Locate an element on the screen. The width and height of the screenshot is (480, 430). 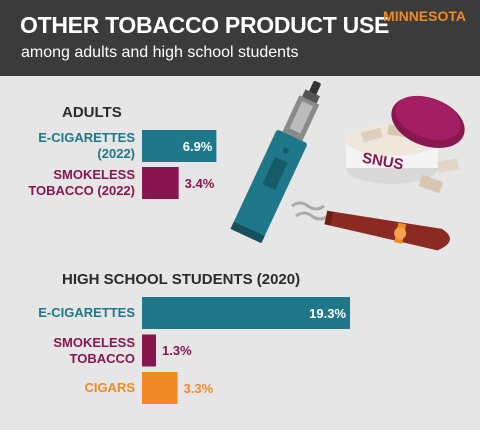
category-label: SMOKELESS TOBACCO (2022) is located at coordinates (81, 182).